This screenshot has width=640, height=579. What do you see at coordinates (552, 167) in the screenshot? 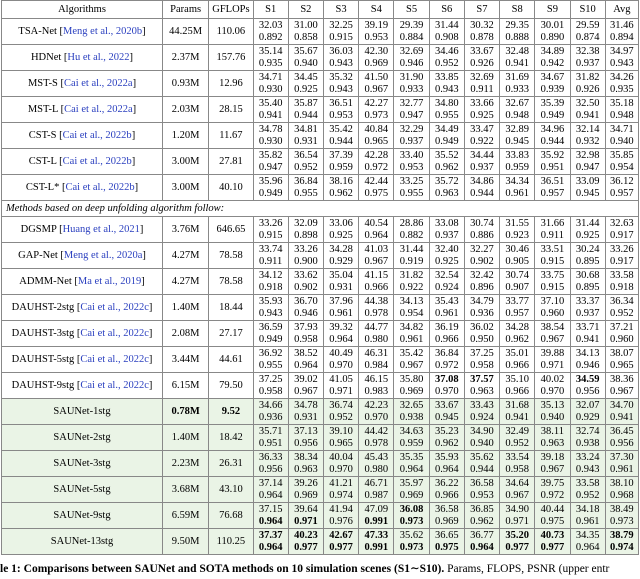
I see `ssim: 0.951` at bounding box center [552, 167].